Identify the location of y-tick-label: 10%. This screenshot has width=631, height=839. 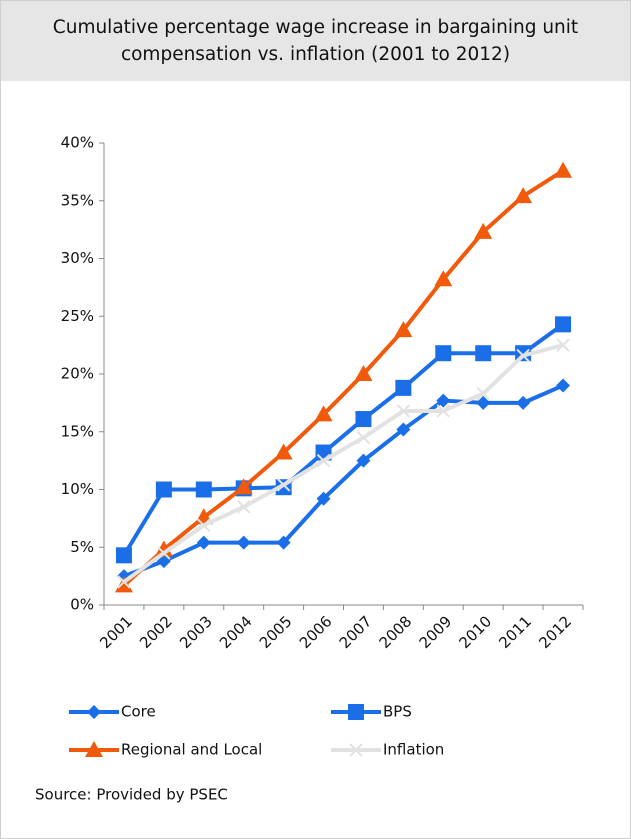
(77, 489).